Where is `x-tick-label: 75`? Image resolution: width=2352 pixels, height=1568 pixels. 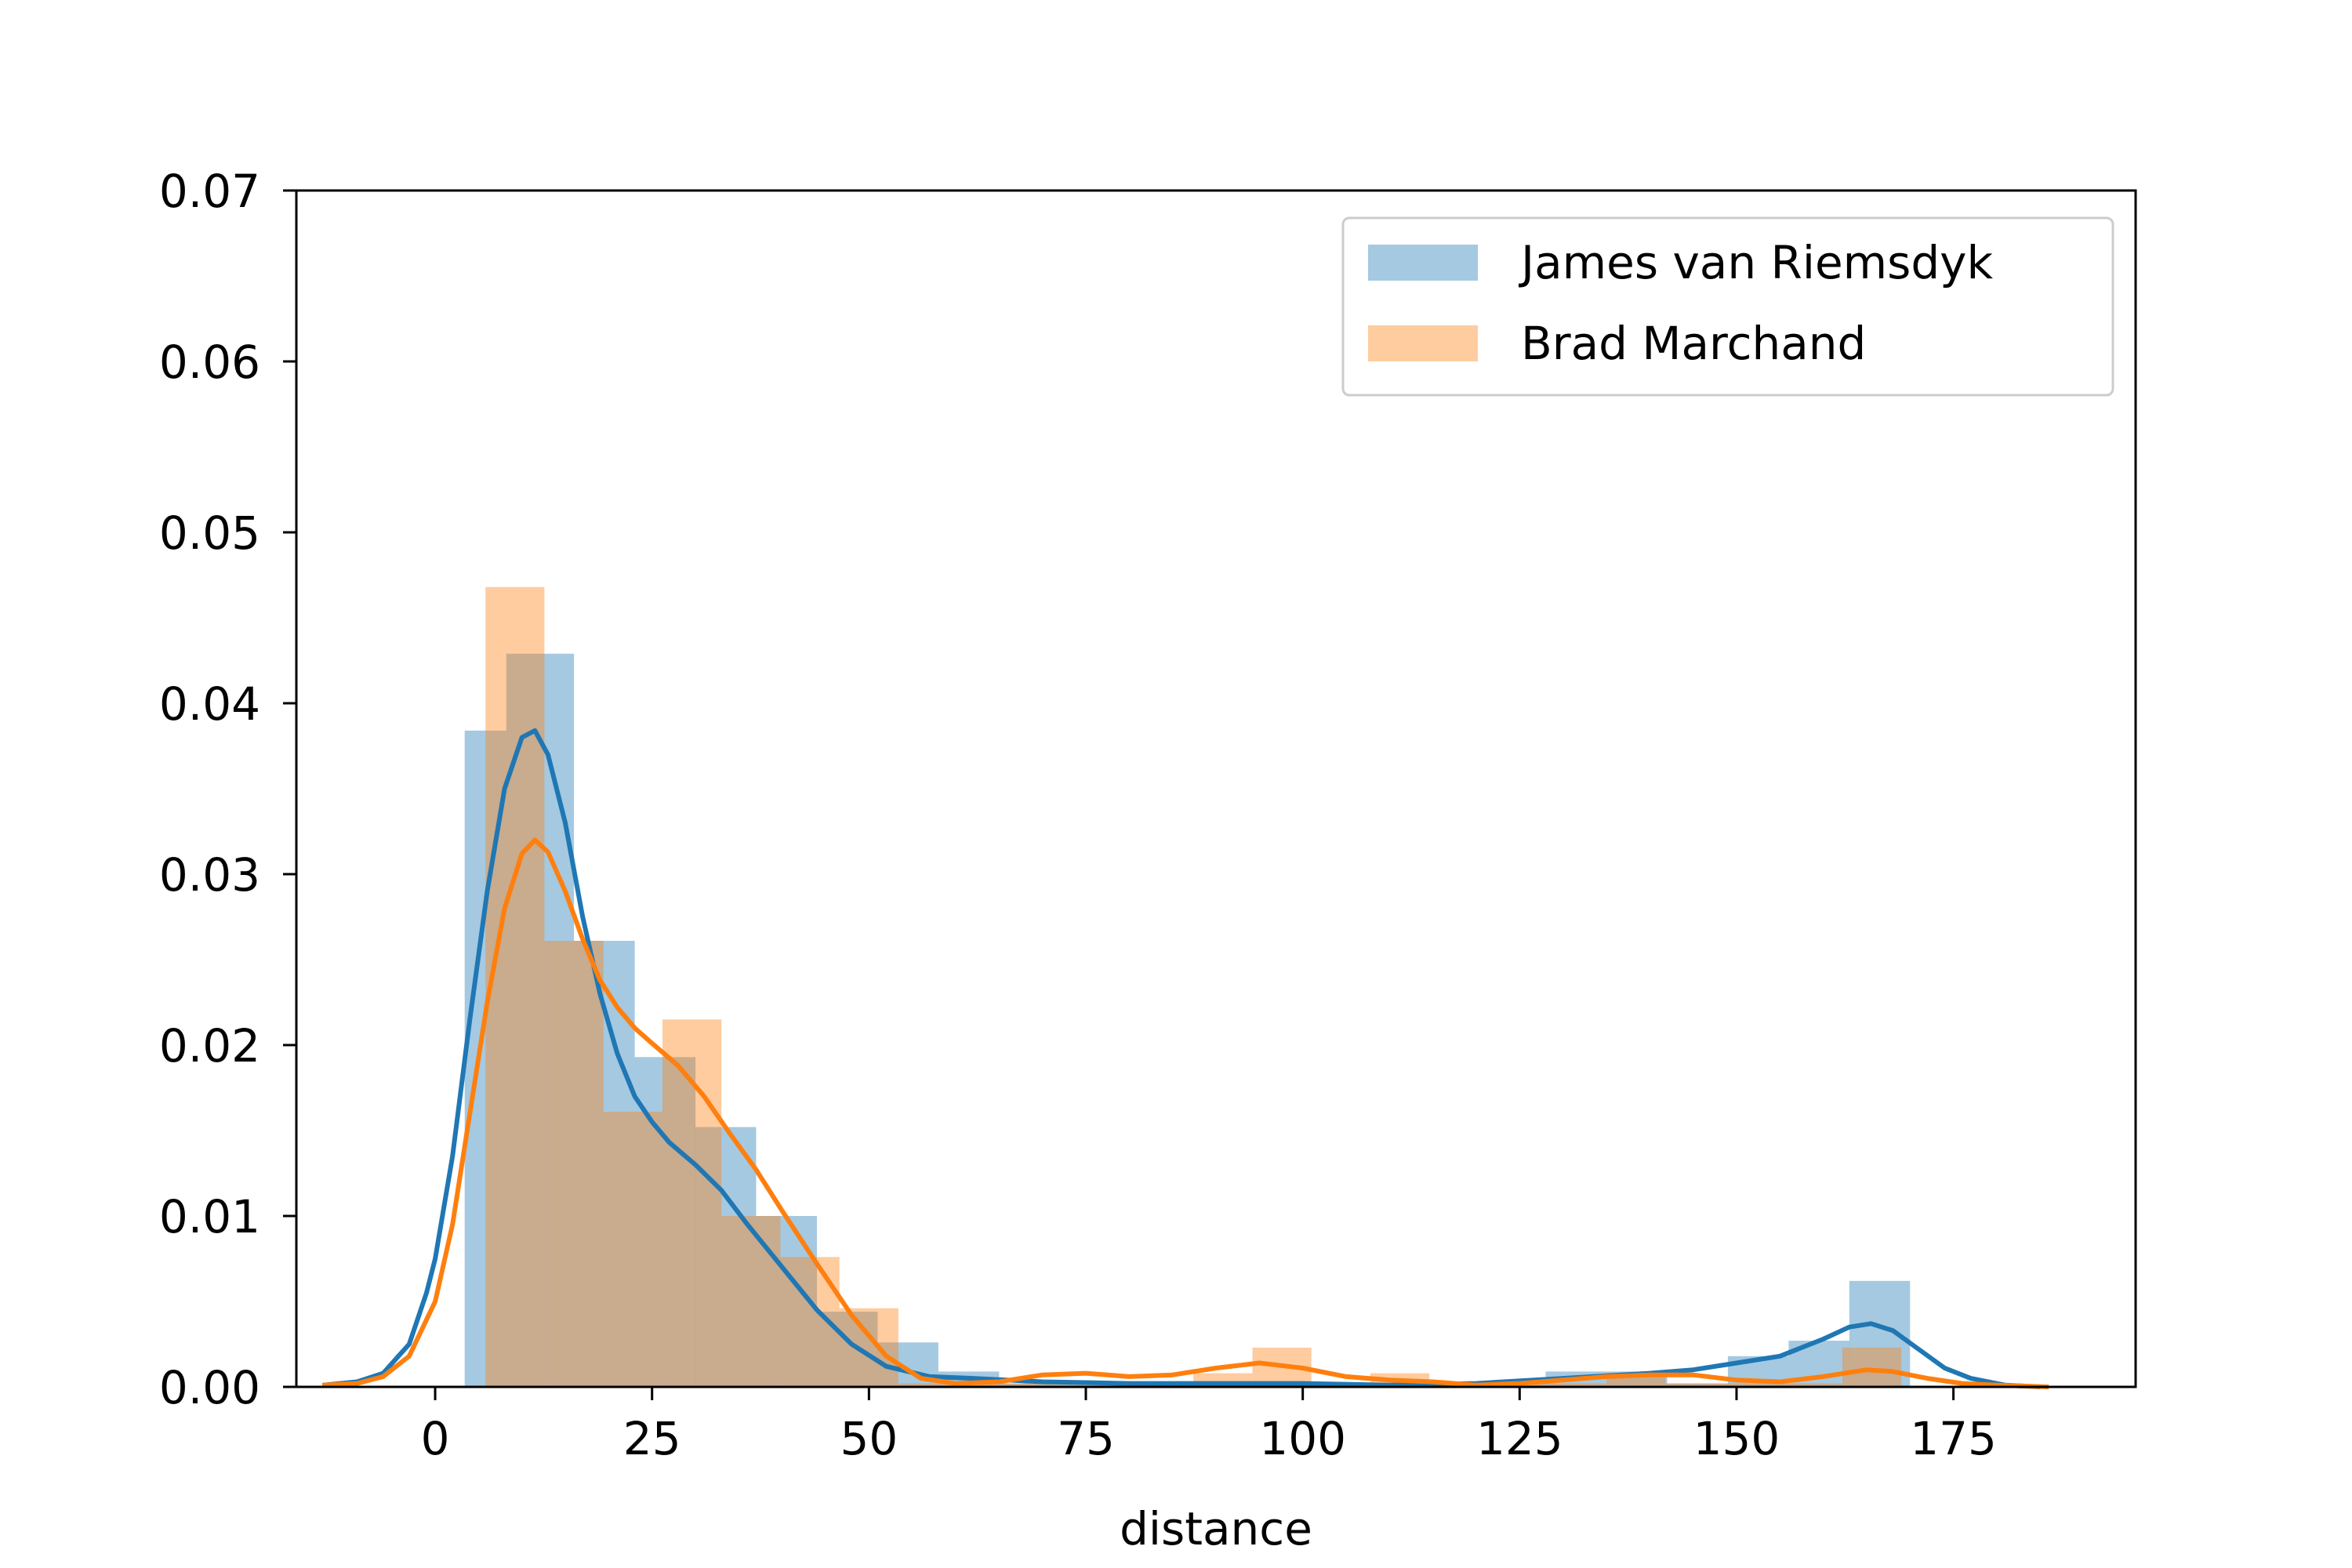
x-tick-label: 75 is located at coordinates (1086, 1438).